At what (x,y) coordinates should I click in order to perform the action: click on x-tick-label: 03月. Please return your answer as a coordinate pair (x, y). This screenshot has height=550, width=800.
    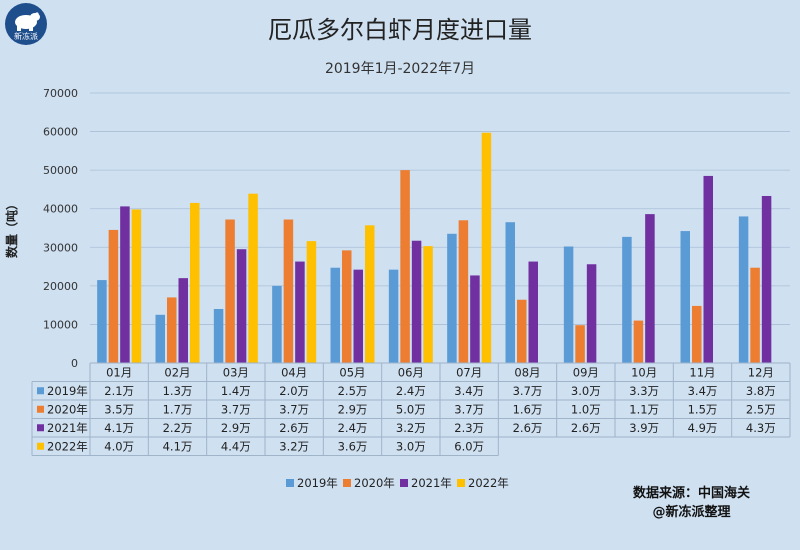
    Looking at the image, I should click on (236, 373).